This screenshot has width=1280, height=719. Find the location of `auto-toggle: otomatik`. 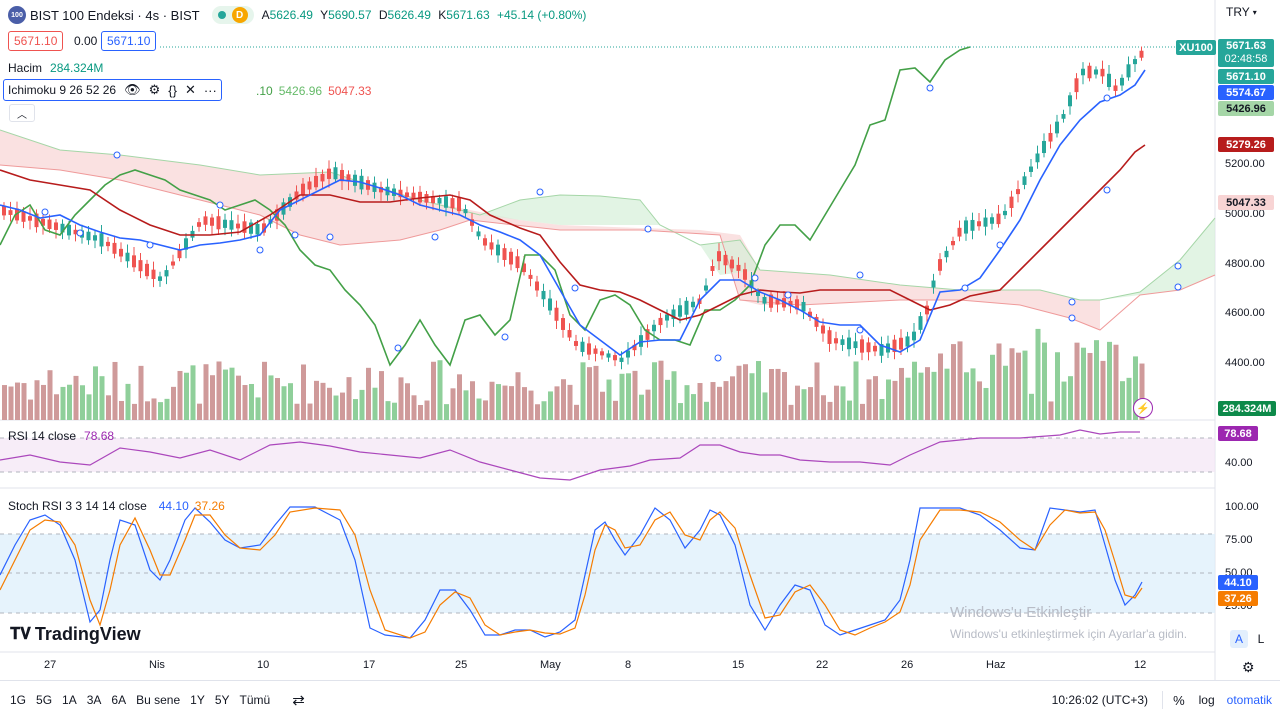

auto-toggle: otomatik is located at coordinates (1249, 700).